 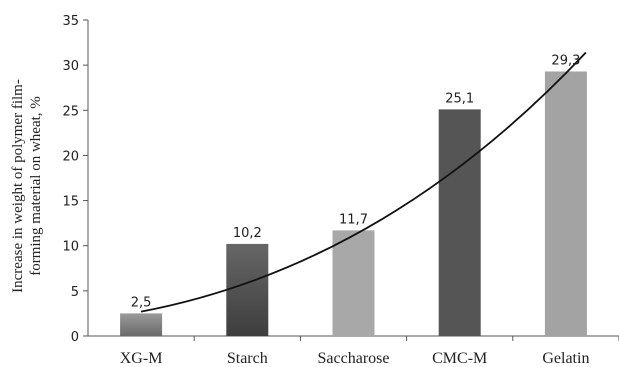 I want to click on data-label: 2,5, so click(x=141, y=302).